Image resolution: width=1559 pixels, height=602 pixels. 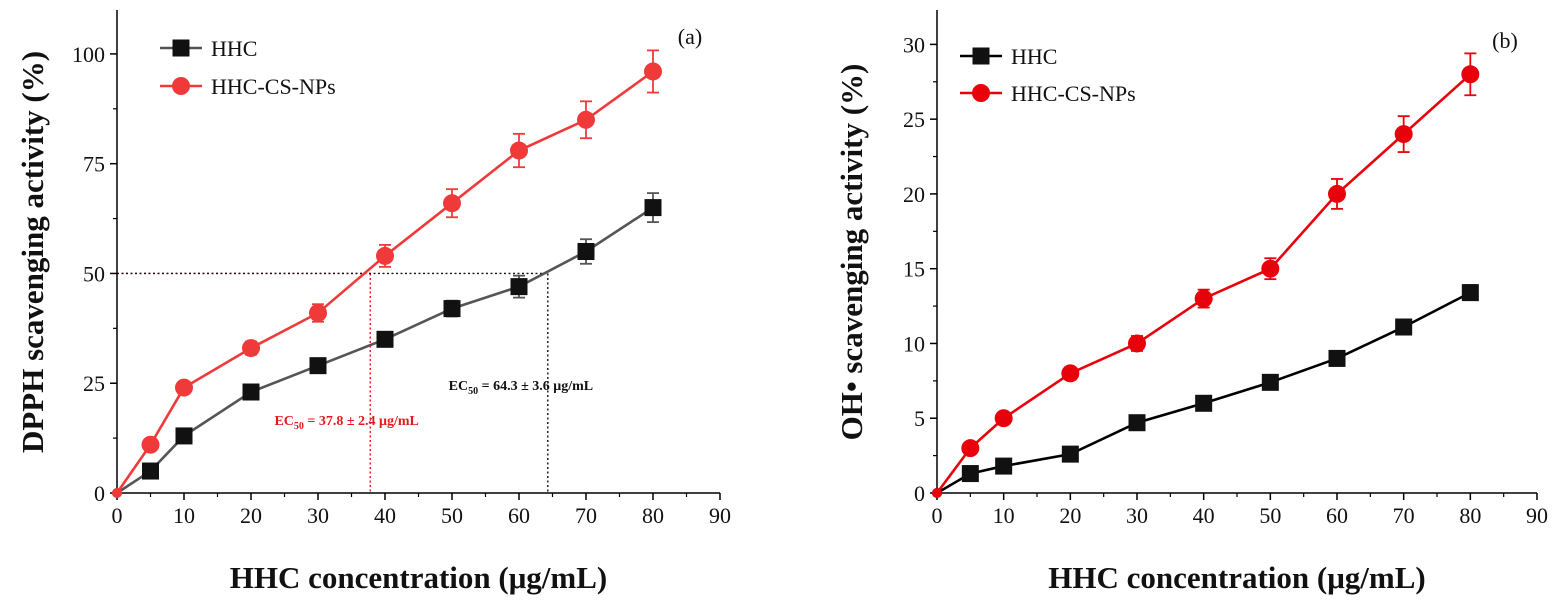 What do you see at coordinates (346, 423) in the screenshot?
I see `panel-a-ec50-label: EC50 = 37.8 ± 2.4 μg/mL` at bounding box center [346, 423].